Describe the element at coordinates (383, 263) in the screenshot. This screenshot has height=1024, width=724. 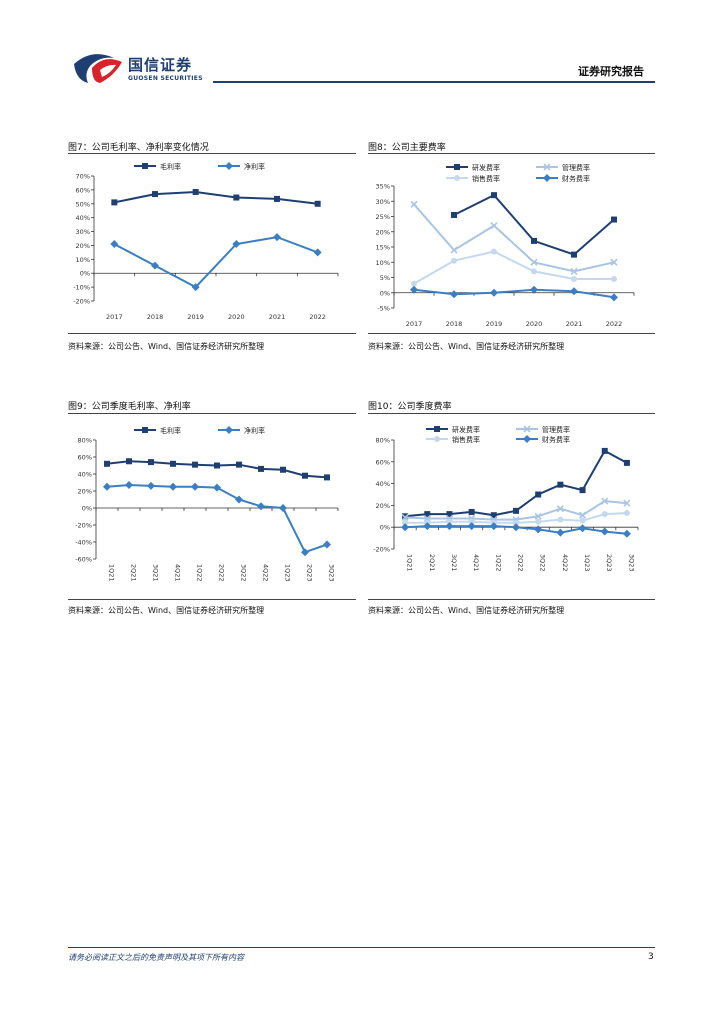
I see `y-tick-label: 10%` at that location.